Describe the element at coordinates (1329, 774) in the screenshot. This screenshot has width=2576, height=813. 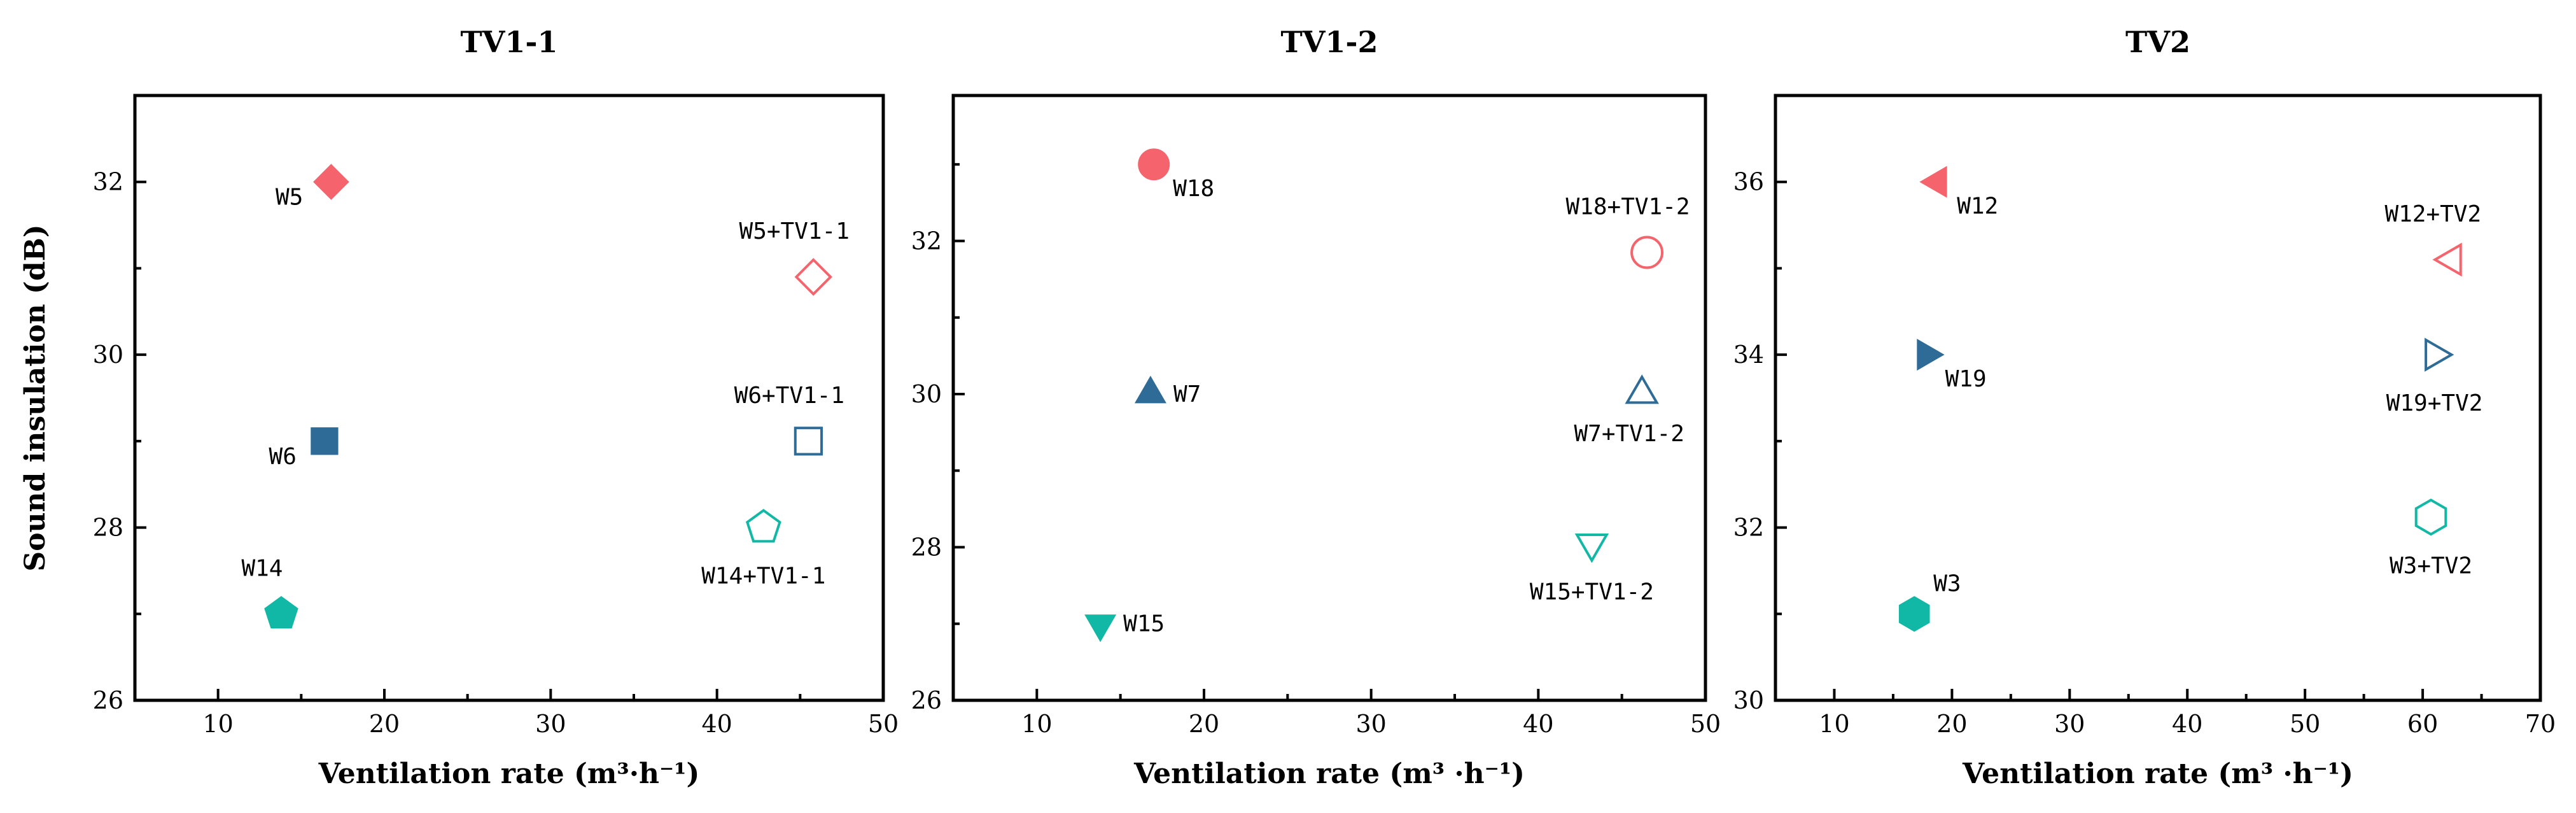
I see `x-axis-label-tv1-2: Ventilation rate (m³ ·h⁻¹)` at that location.